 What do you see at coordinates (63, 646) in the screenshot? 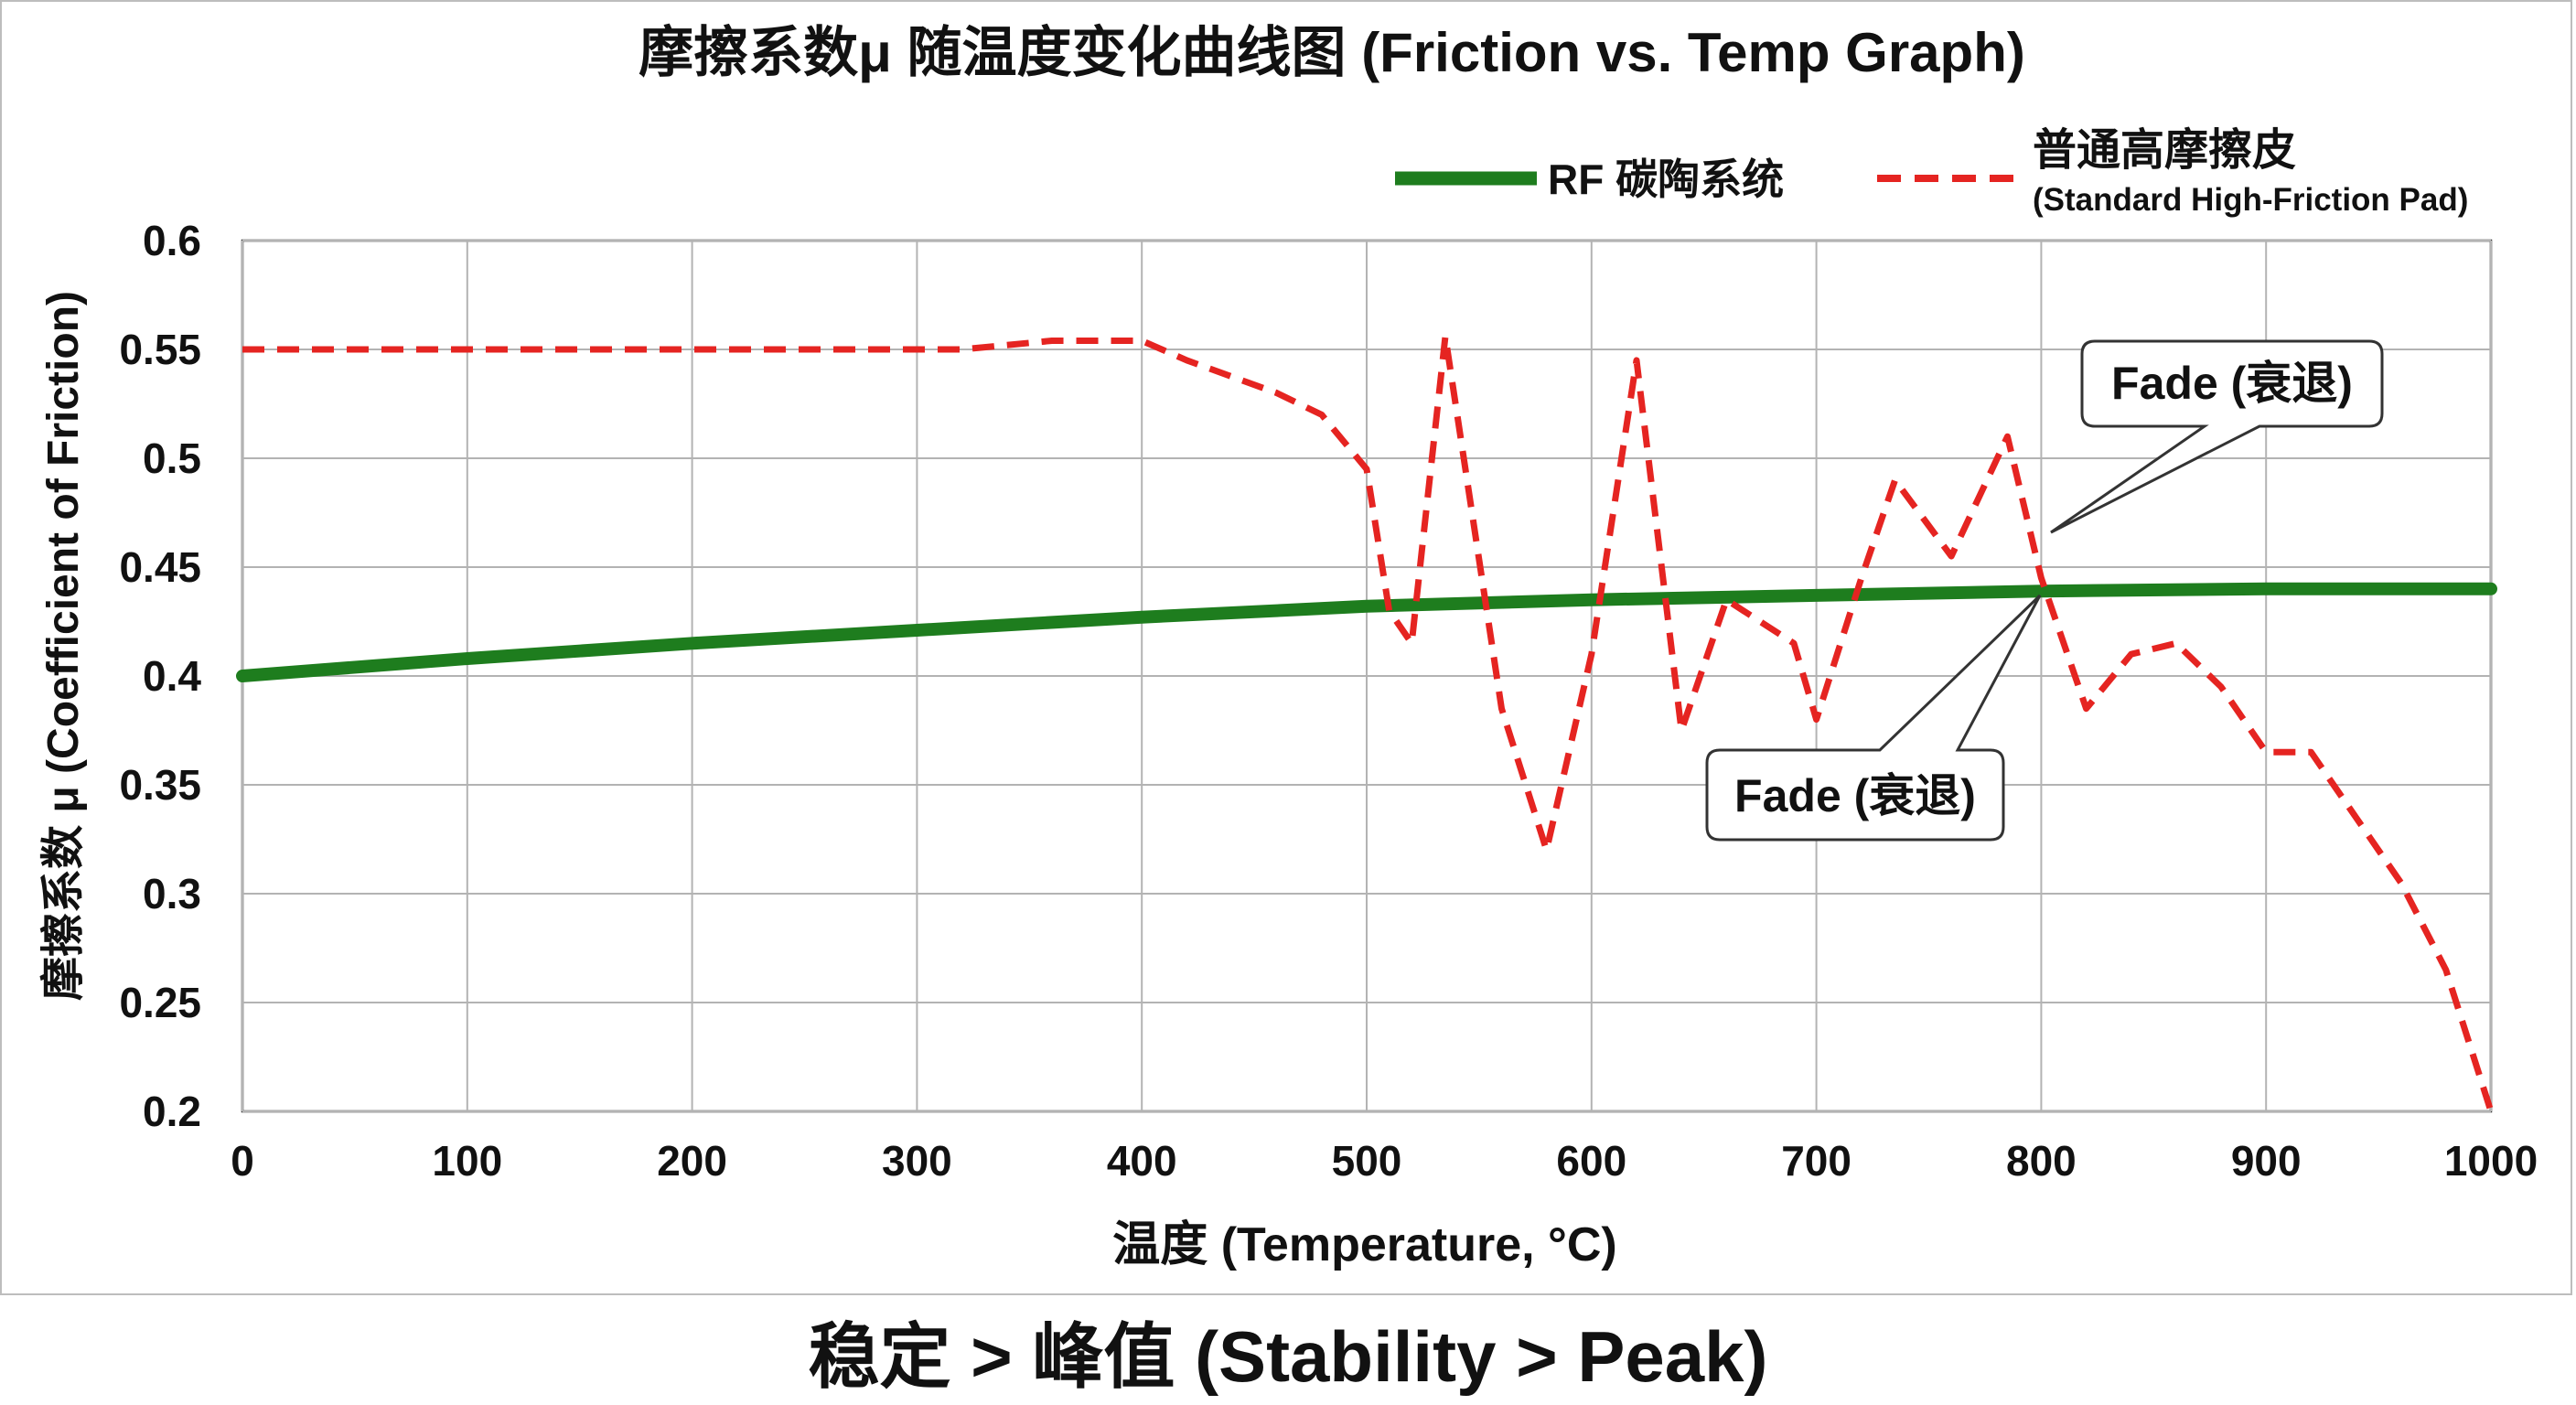
I see `y-axis-label: 摩擦系数 μ (Coefficient of Friction)` at bounding box center [63, 646].